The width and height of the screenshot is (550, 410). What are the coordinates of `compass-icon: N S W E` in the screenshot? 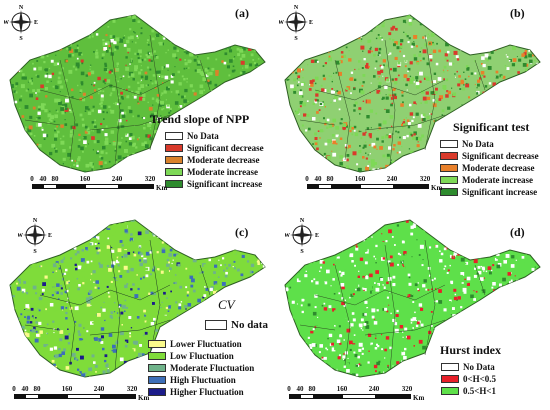 It's located at (295, 23).